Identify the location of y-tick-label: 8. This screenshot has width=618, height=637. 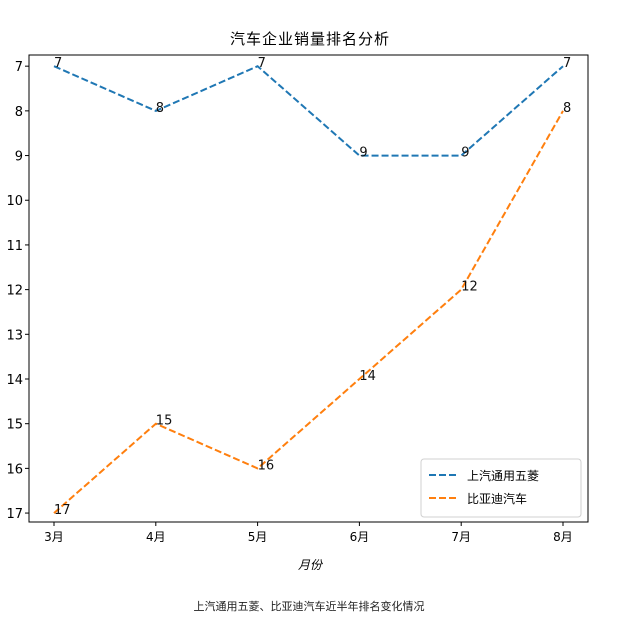
(19, 112).